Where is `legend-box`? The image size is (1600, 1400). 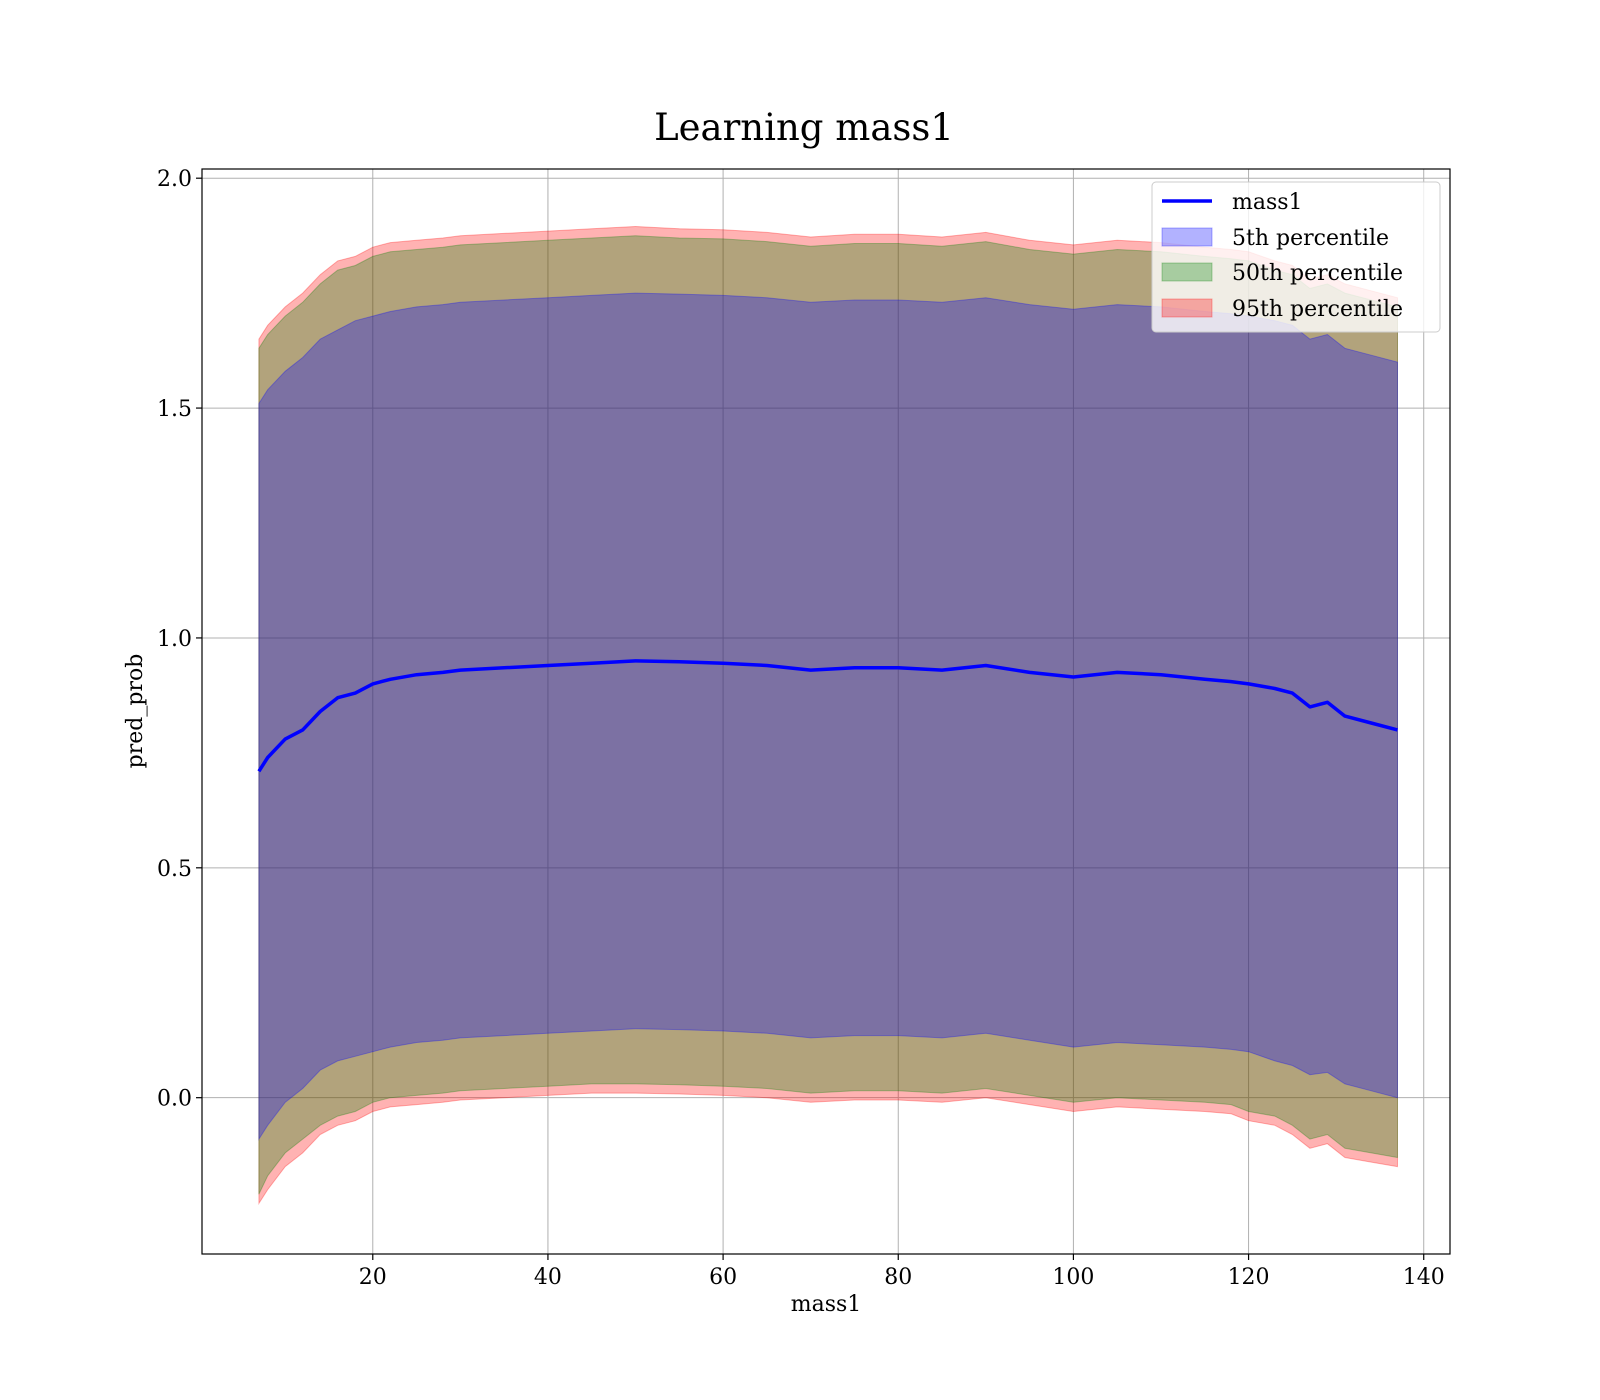
legend-box is located at coordinates (1296, 257).